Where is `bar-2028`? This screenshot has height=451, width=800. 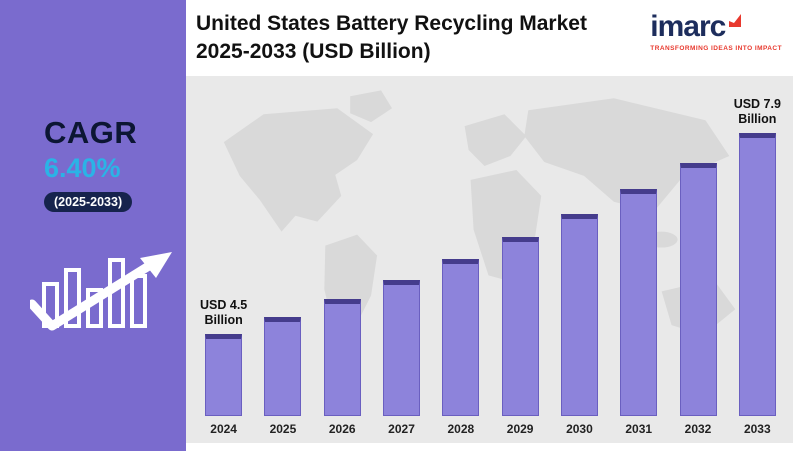
bar-2028 is located at coordinates (461, 337).